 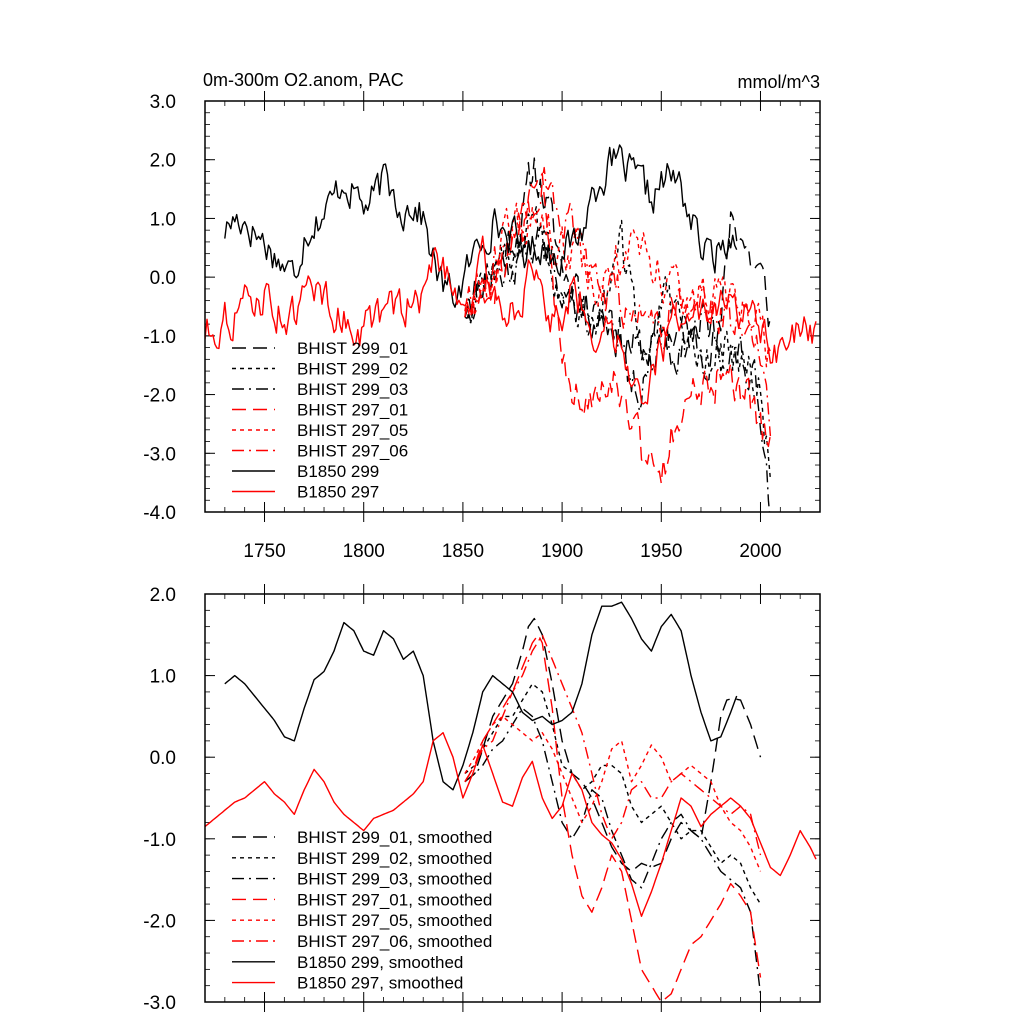 I want to click on top-panel-title: 0m-300m O2.anom, PAC, so click(x=303, y=80).